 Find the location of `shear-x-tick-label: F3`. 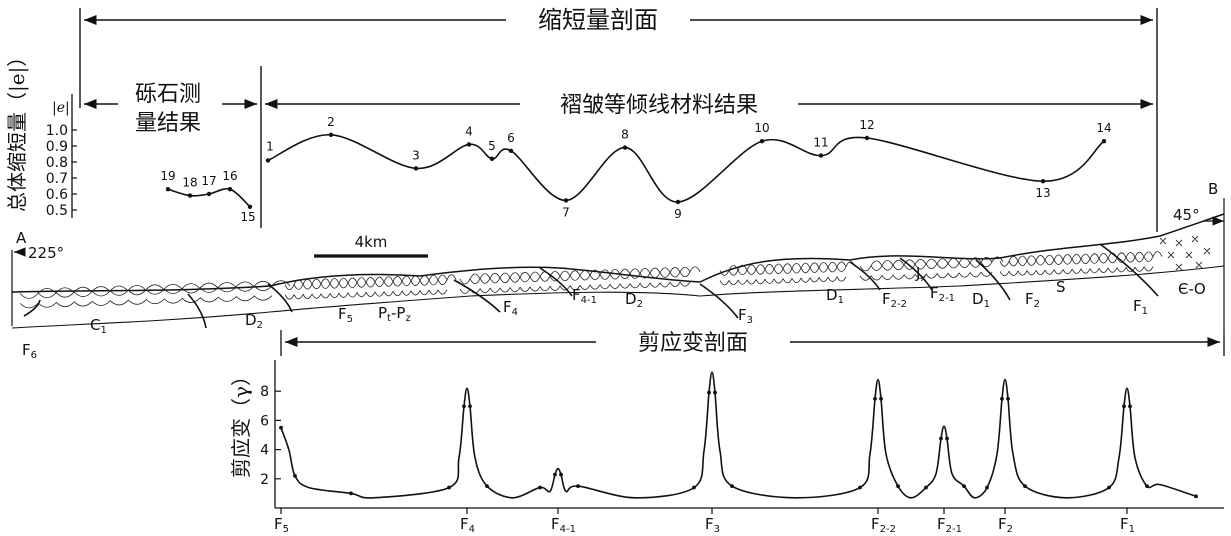

shear-x-tick-label: F3 is located at coordinates (712, 525).